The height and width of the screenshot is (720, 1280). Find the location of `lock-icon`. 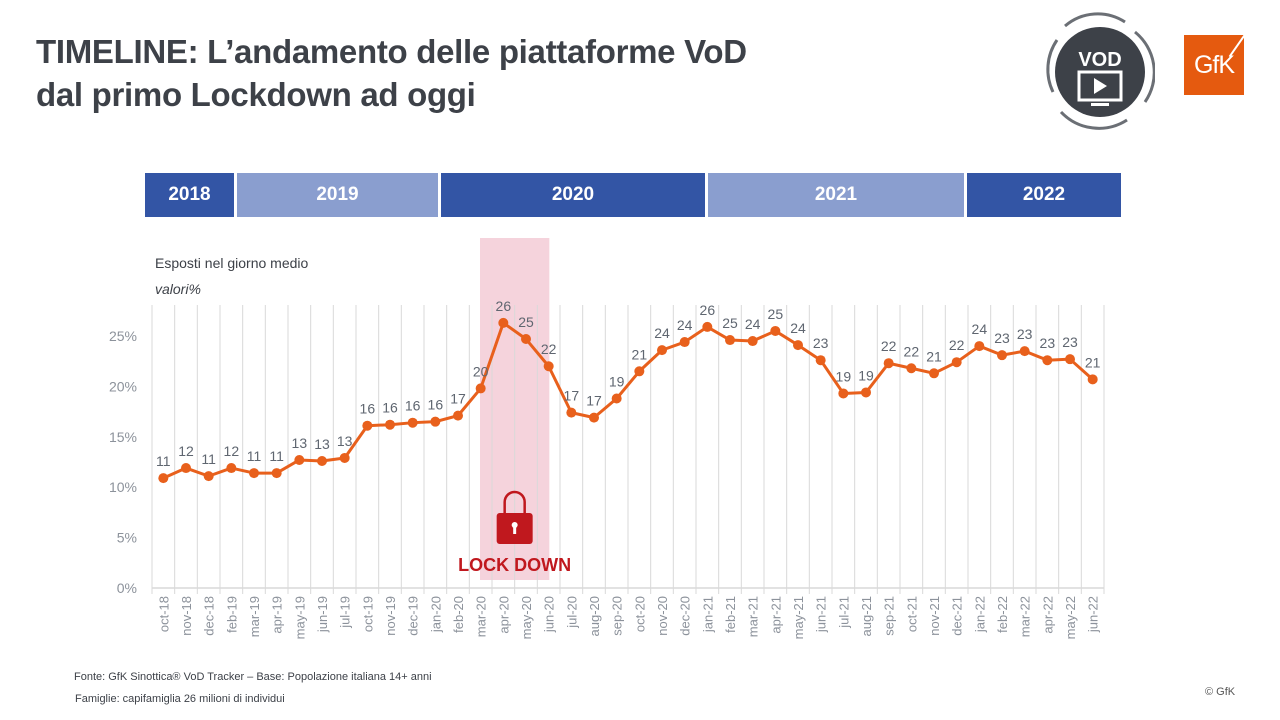

lock-icon is located at coordinates (514, 517).